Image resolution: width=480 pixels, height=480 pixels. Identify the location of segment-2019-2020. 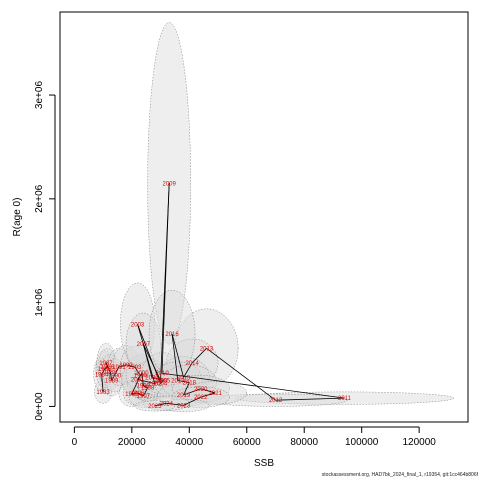
(192, 392).